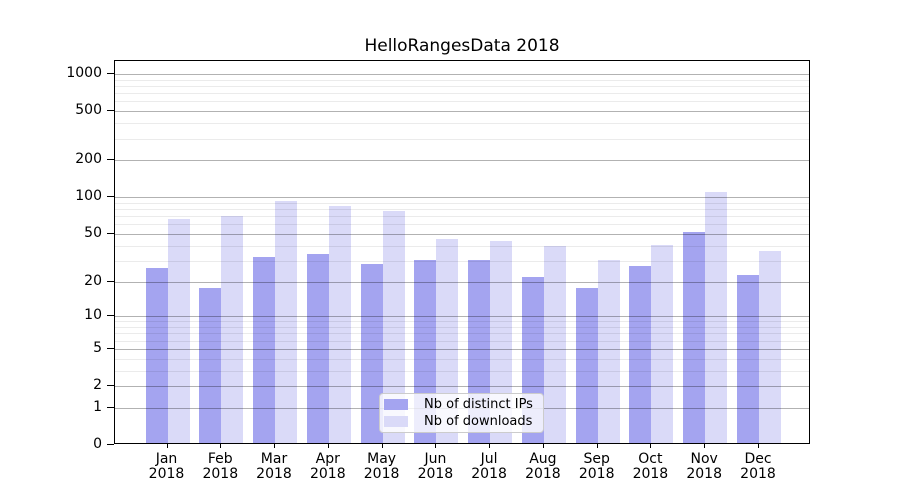 Image resolution: width=900 pixels, height=500 pixels. What do you see at coordinates (327, 459) in the screenshot?
I see `x-tick-label-line: Apr` at bounding box center [327, 459].